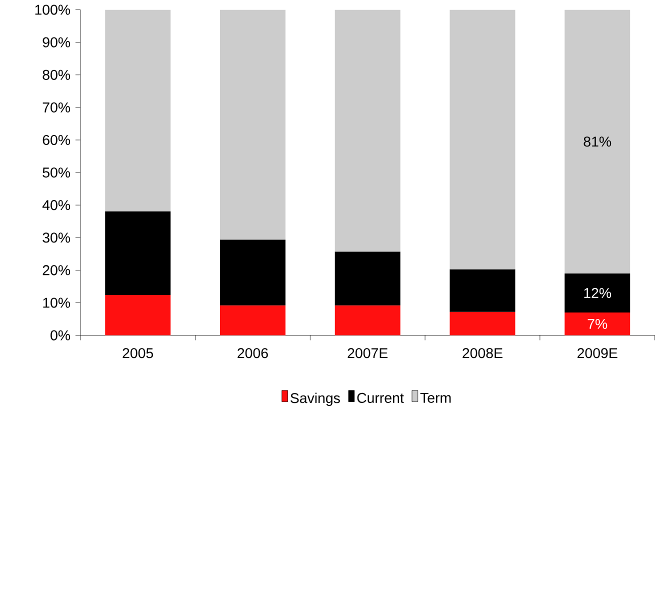 The image size is (655, 602). I want to click on data-label: 7%, so click(598, 323).